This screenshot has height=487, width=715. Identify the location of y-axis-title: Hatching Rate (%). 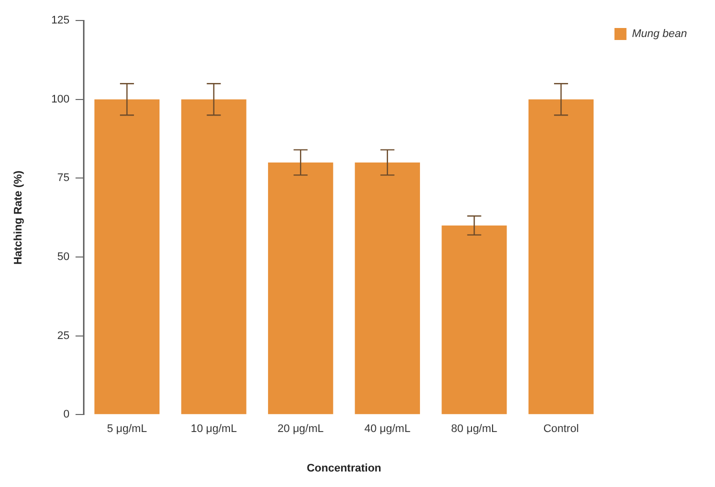
(18, 217).